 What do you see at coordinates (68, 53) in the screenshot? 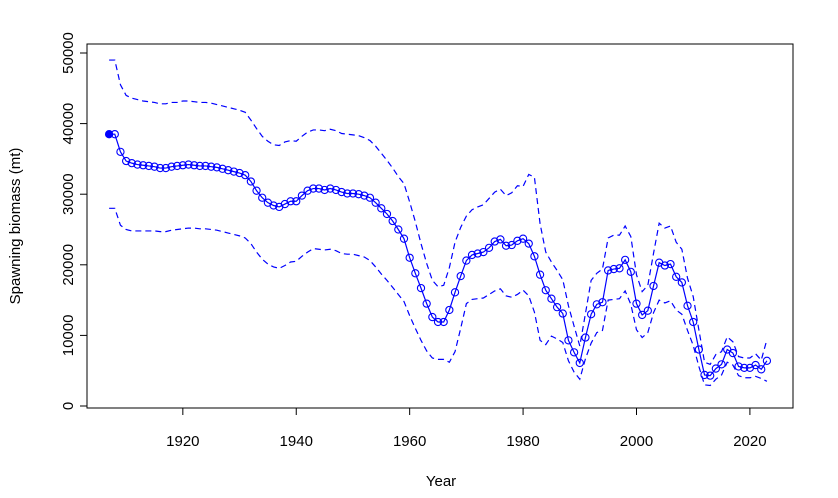
I see `y-tick-label: 50000` at bounding box center [68, 53].